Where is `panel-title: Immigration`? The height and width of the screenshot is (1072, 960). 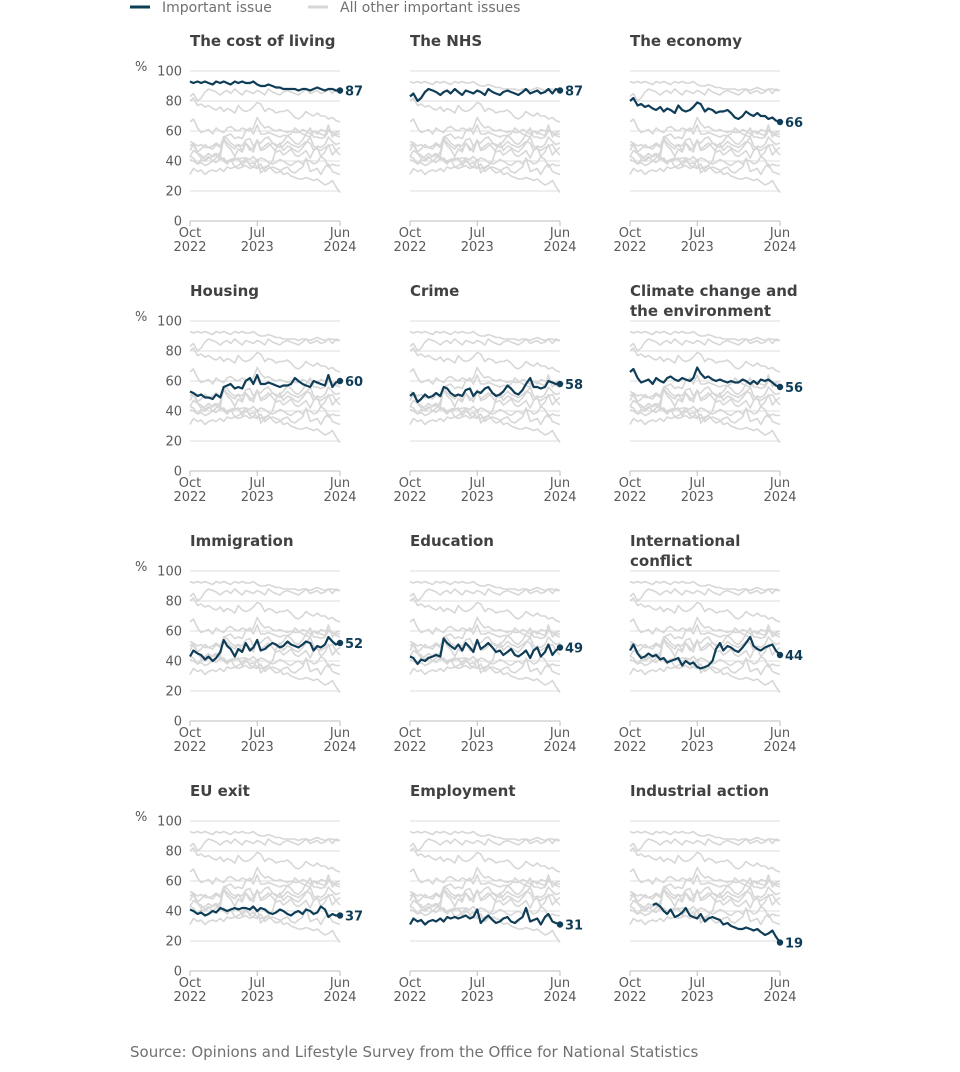 panel-title: Immigration is located at coordinates (242, 541).